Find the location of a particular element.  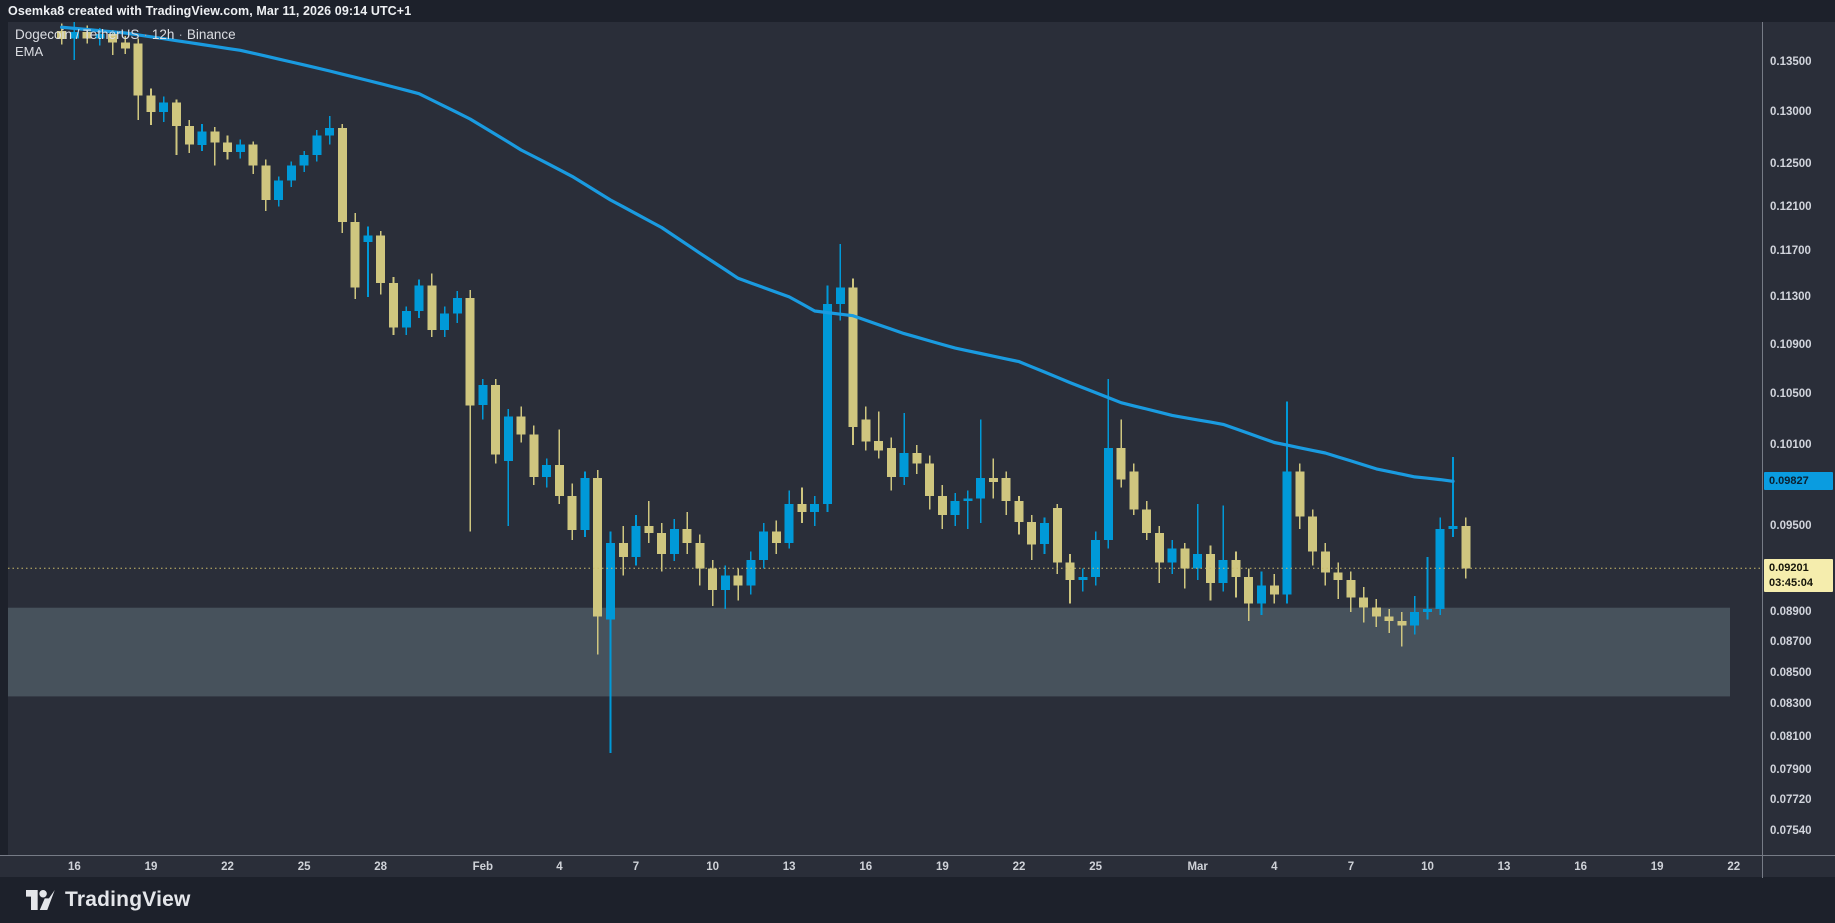

chart-legend: Dogecoin / TetherUS · 12h · Binance EMA is located at coordinates (125, 43).